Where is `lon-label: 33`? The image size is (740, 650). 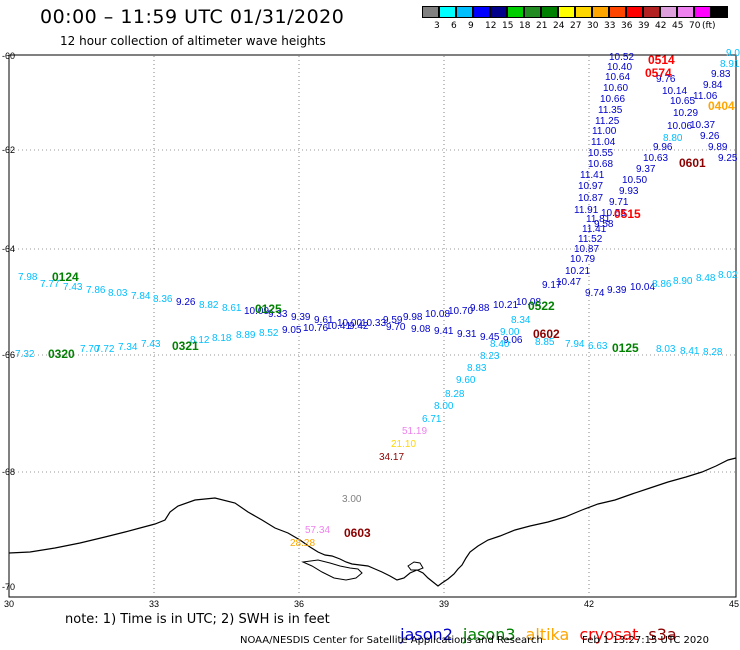 lon-label: 33 is located at coordinates (154, 604).